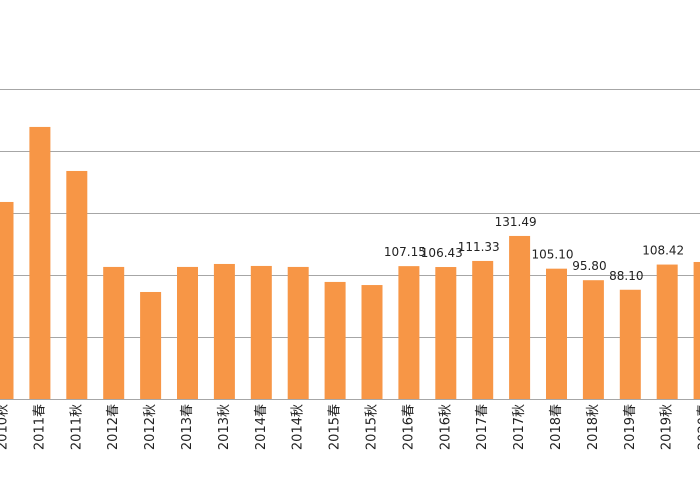 The width and height of the screenshot is (700, 500). I want to click on x-tick-label: 2016秋, so click(445, 427).